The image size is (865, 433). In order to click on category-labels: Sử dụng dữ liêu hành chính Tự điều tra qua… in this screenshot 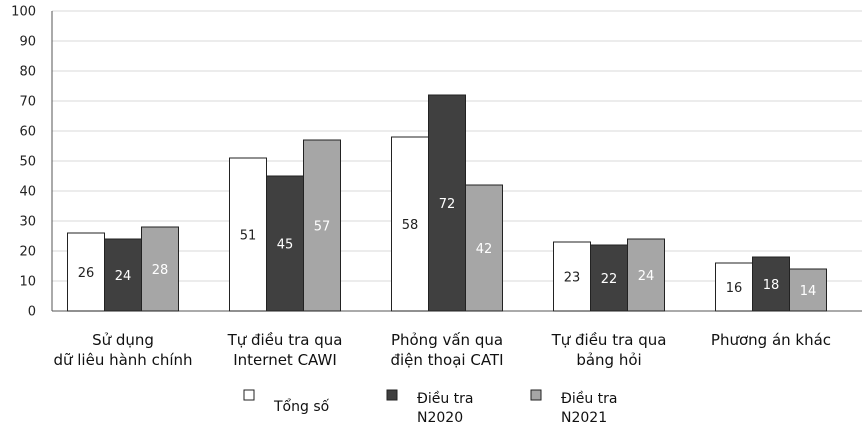, I will do `click(442, 350)`.